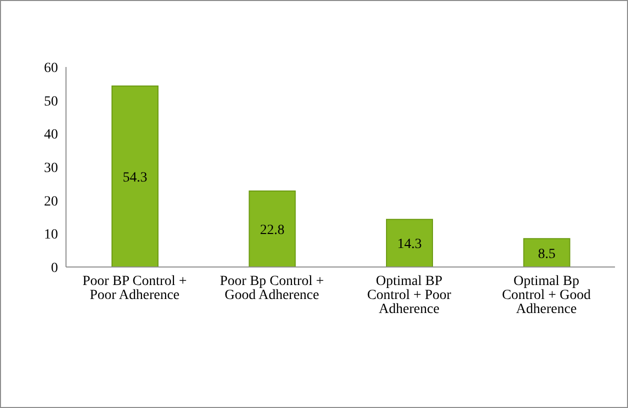 The width and height of the screenshot is (628, 408). Describe the element at coordinates (409, 295) in the screenshot. I see `x-tick-label: Optimal BP Control + Poor Adherence` at that location.